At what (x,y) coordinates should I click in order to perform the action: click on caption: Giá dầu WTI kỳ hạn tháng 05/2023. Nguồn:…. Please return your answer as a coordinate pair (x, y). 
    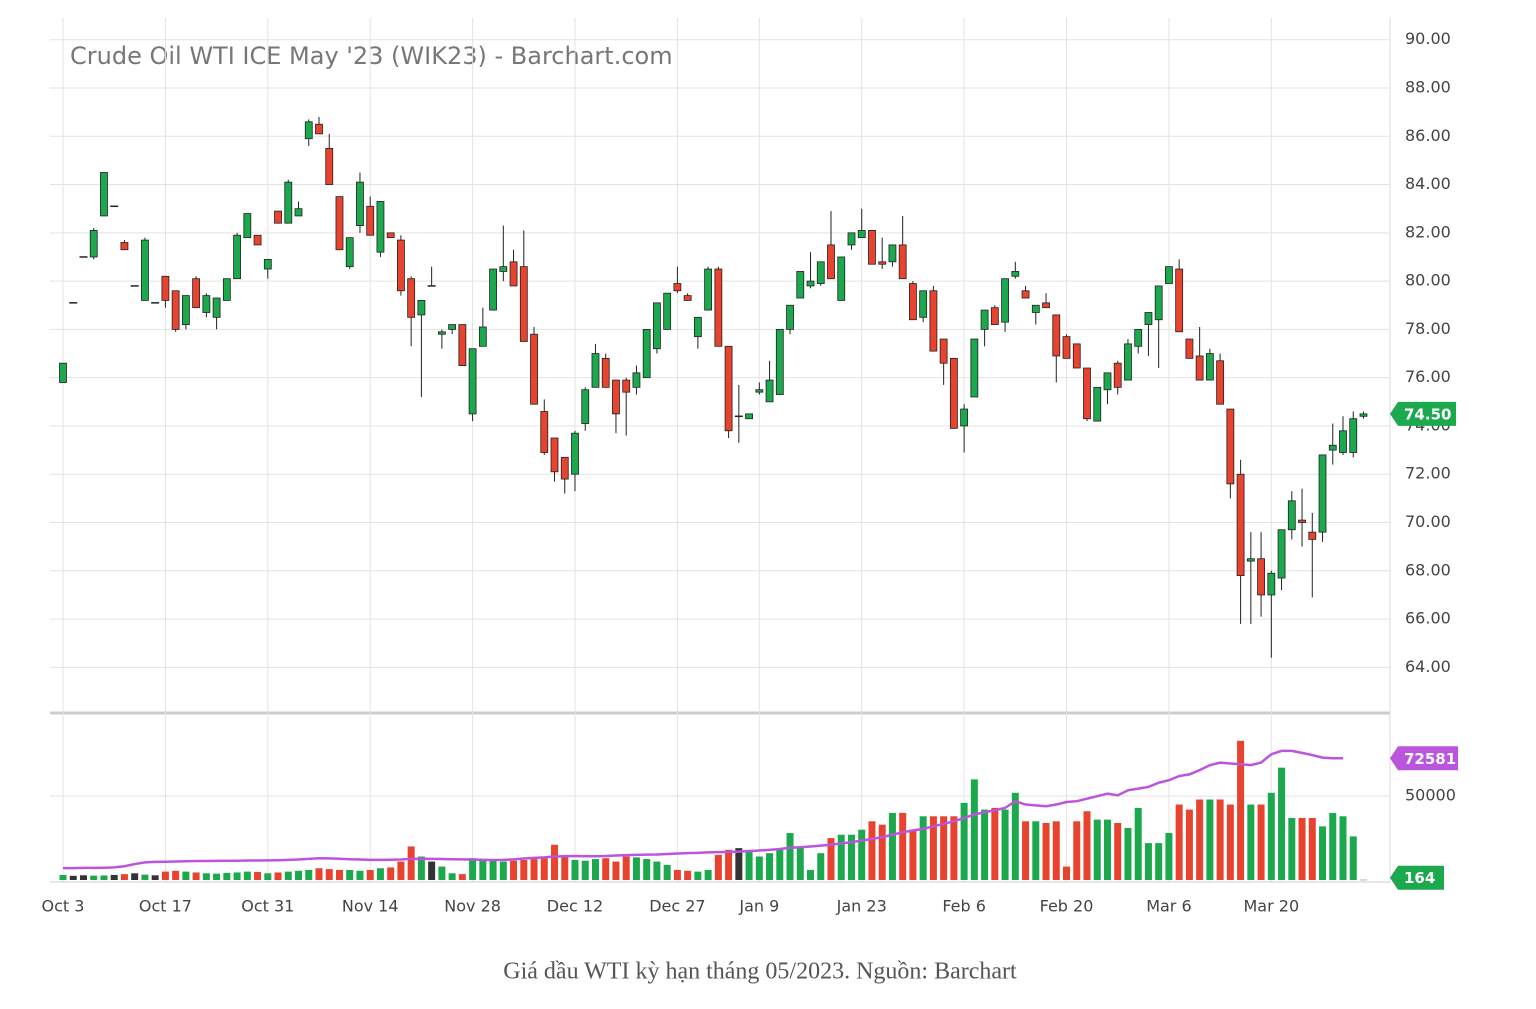
    Looking at the image, I should click on (760, 972).